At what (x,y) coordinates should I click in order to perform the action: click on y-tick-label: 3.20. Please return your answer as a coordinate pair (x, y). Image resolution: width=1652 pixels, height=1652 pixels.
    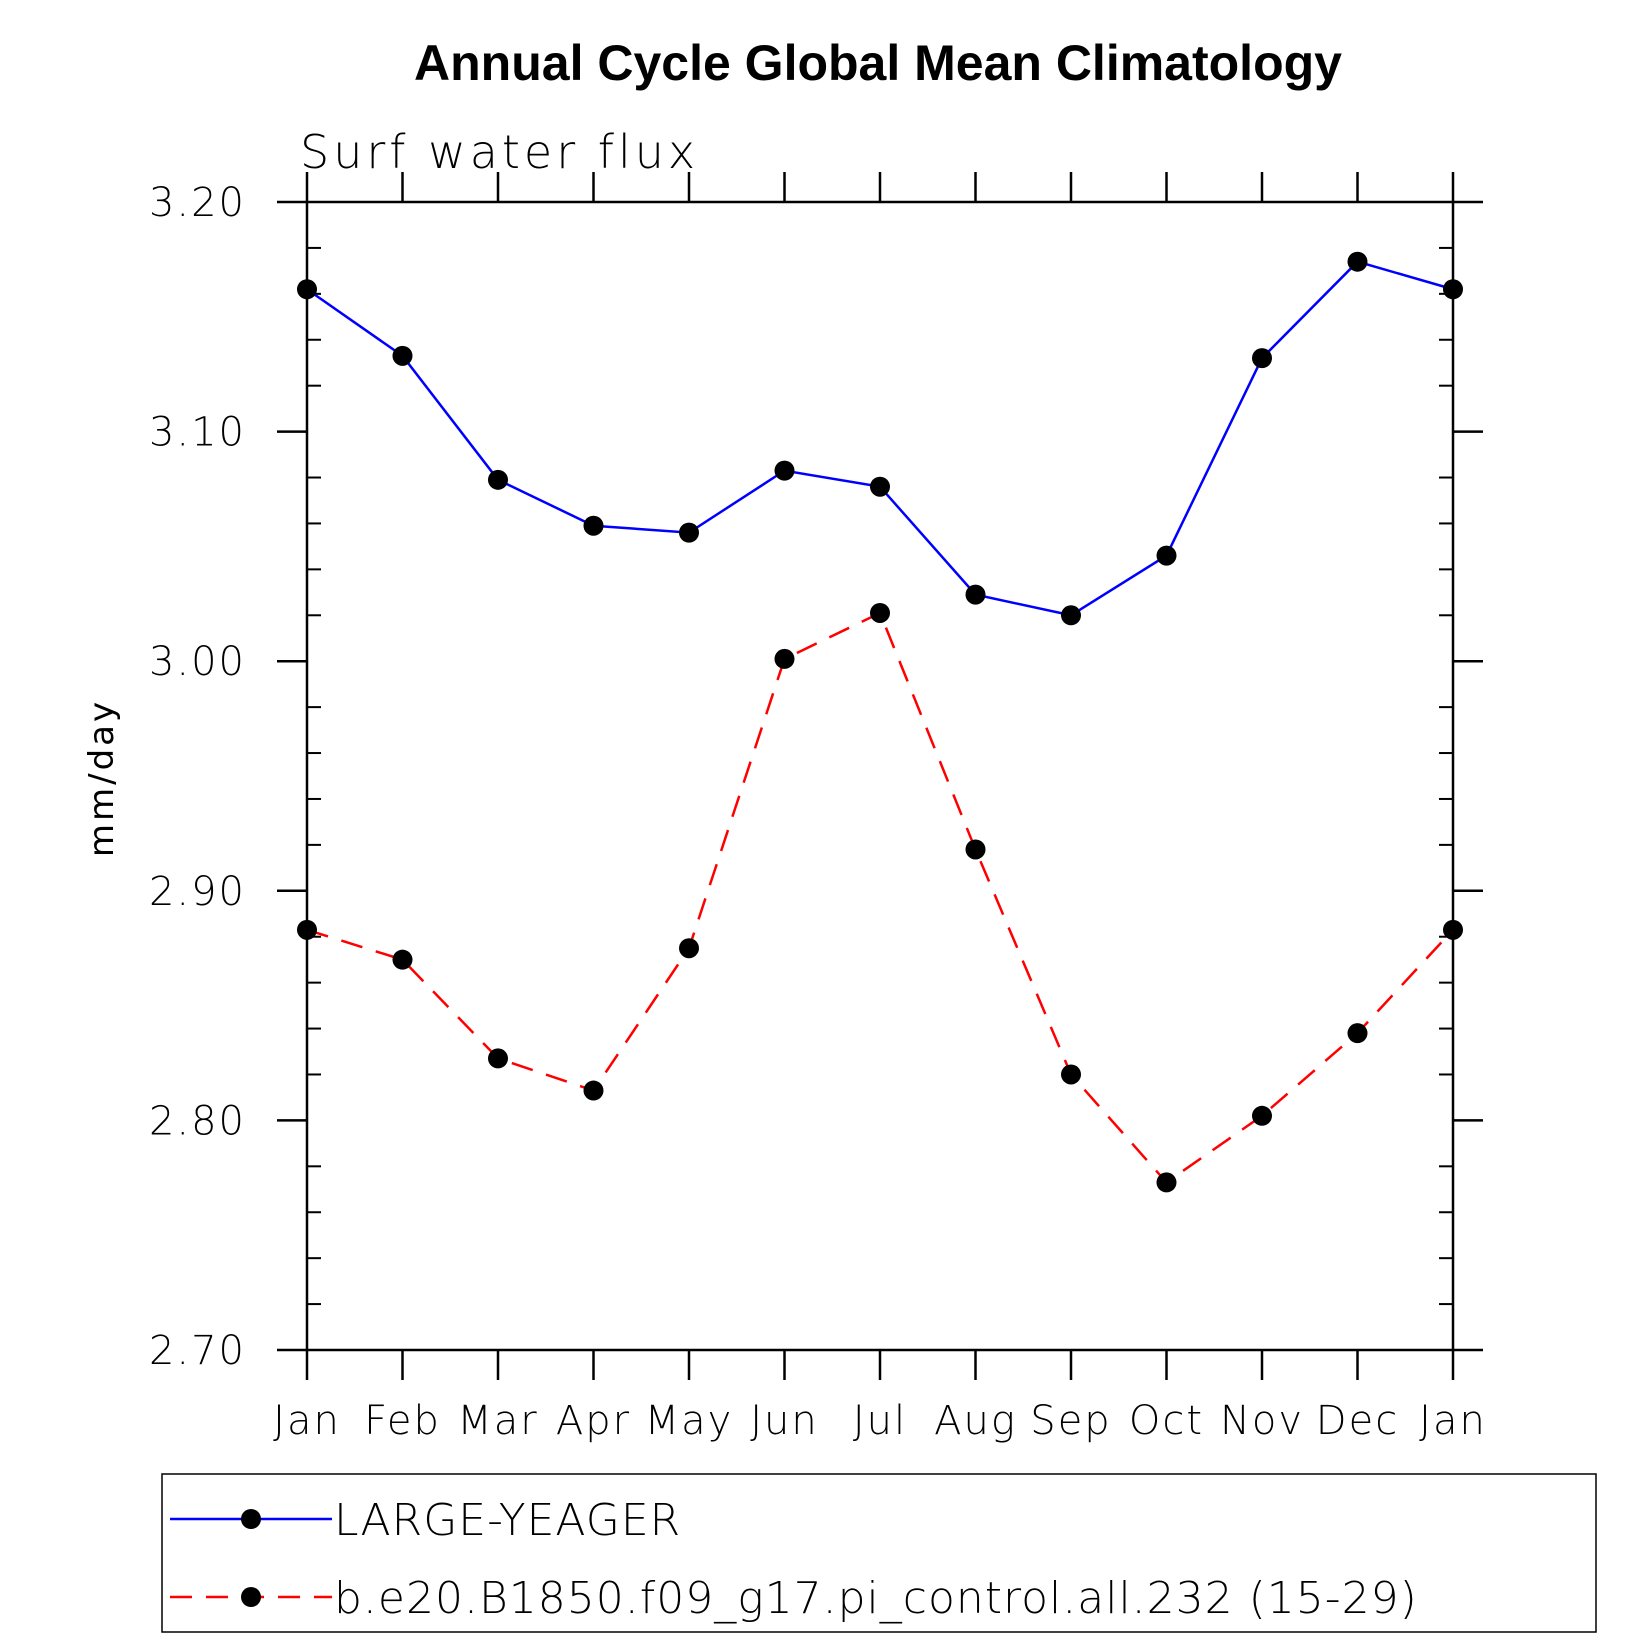
    Looking at the image, I should click on (197, 203).